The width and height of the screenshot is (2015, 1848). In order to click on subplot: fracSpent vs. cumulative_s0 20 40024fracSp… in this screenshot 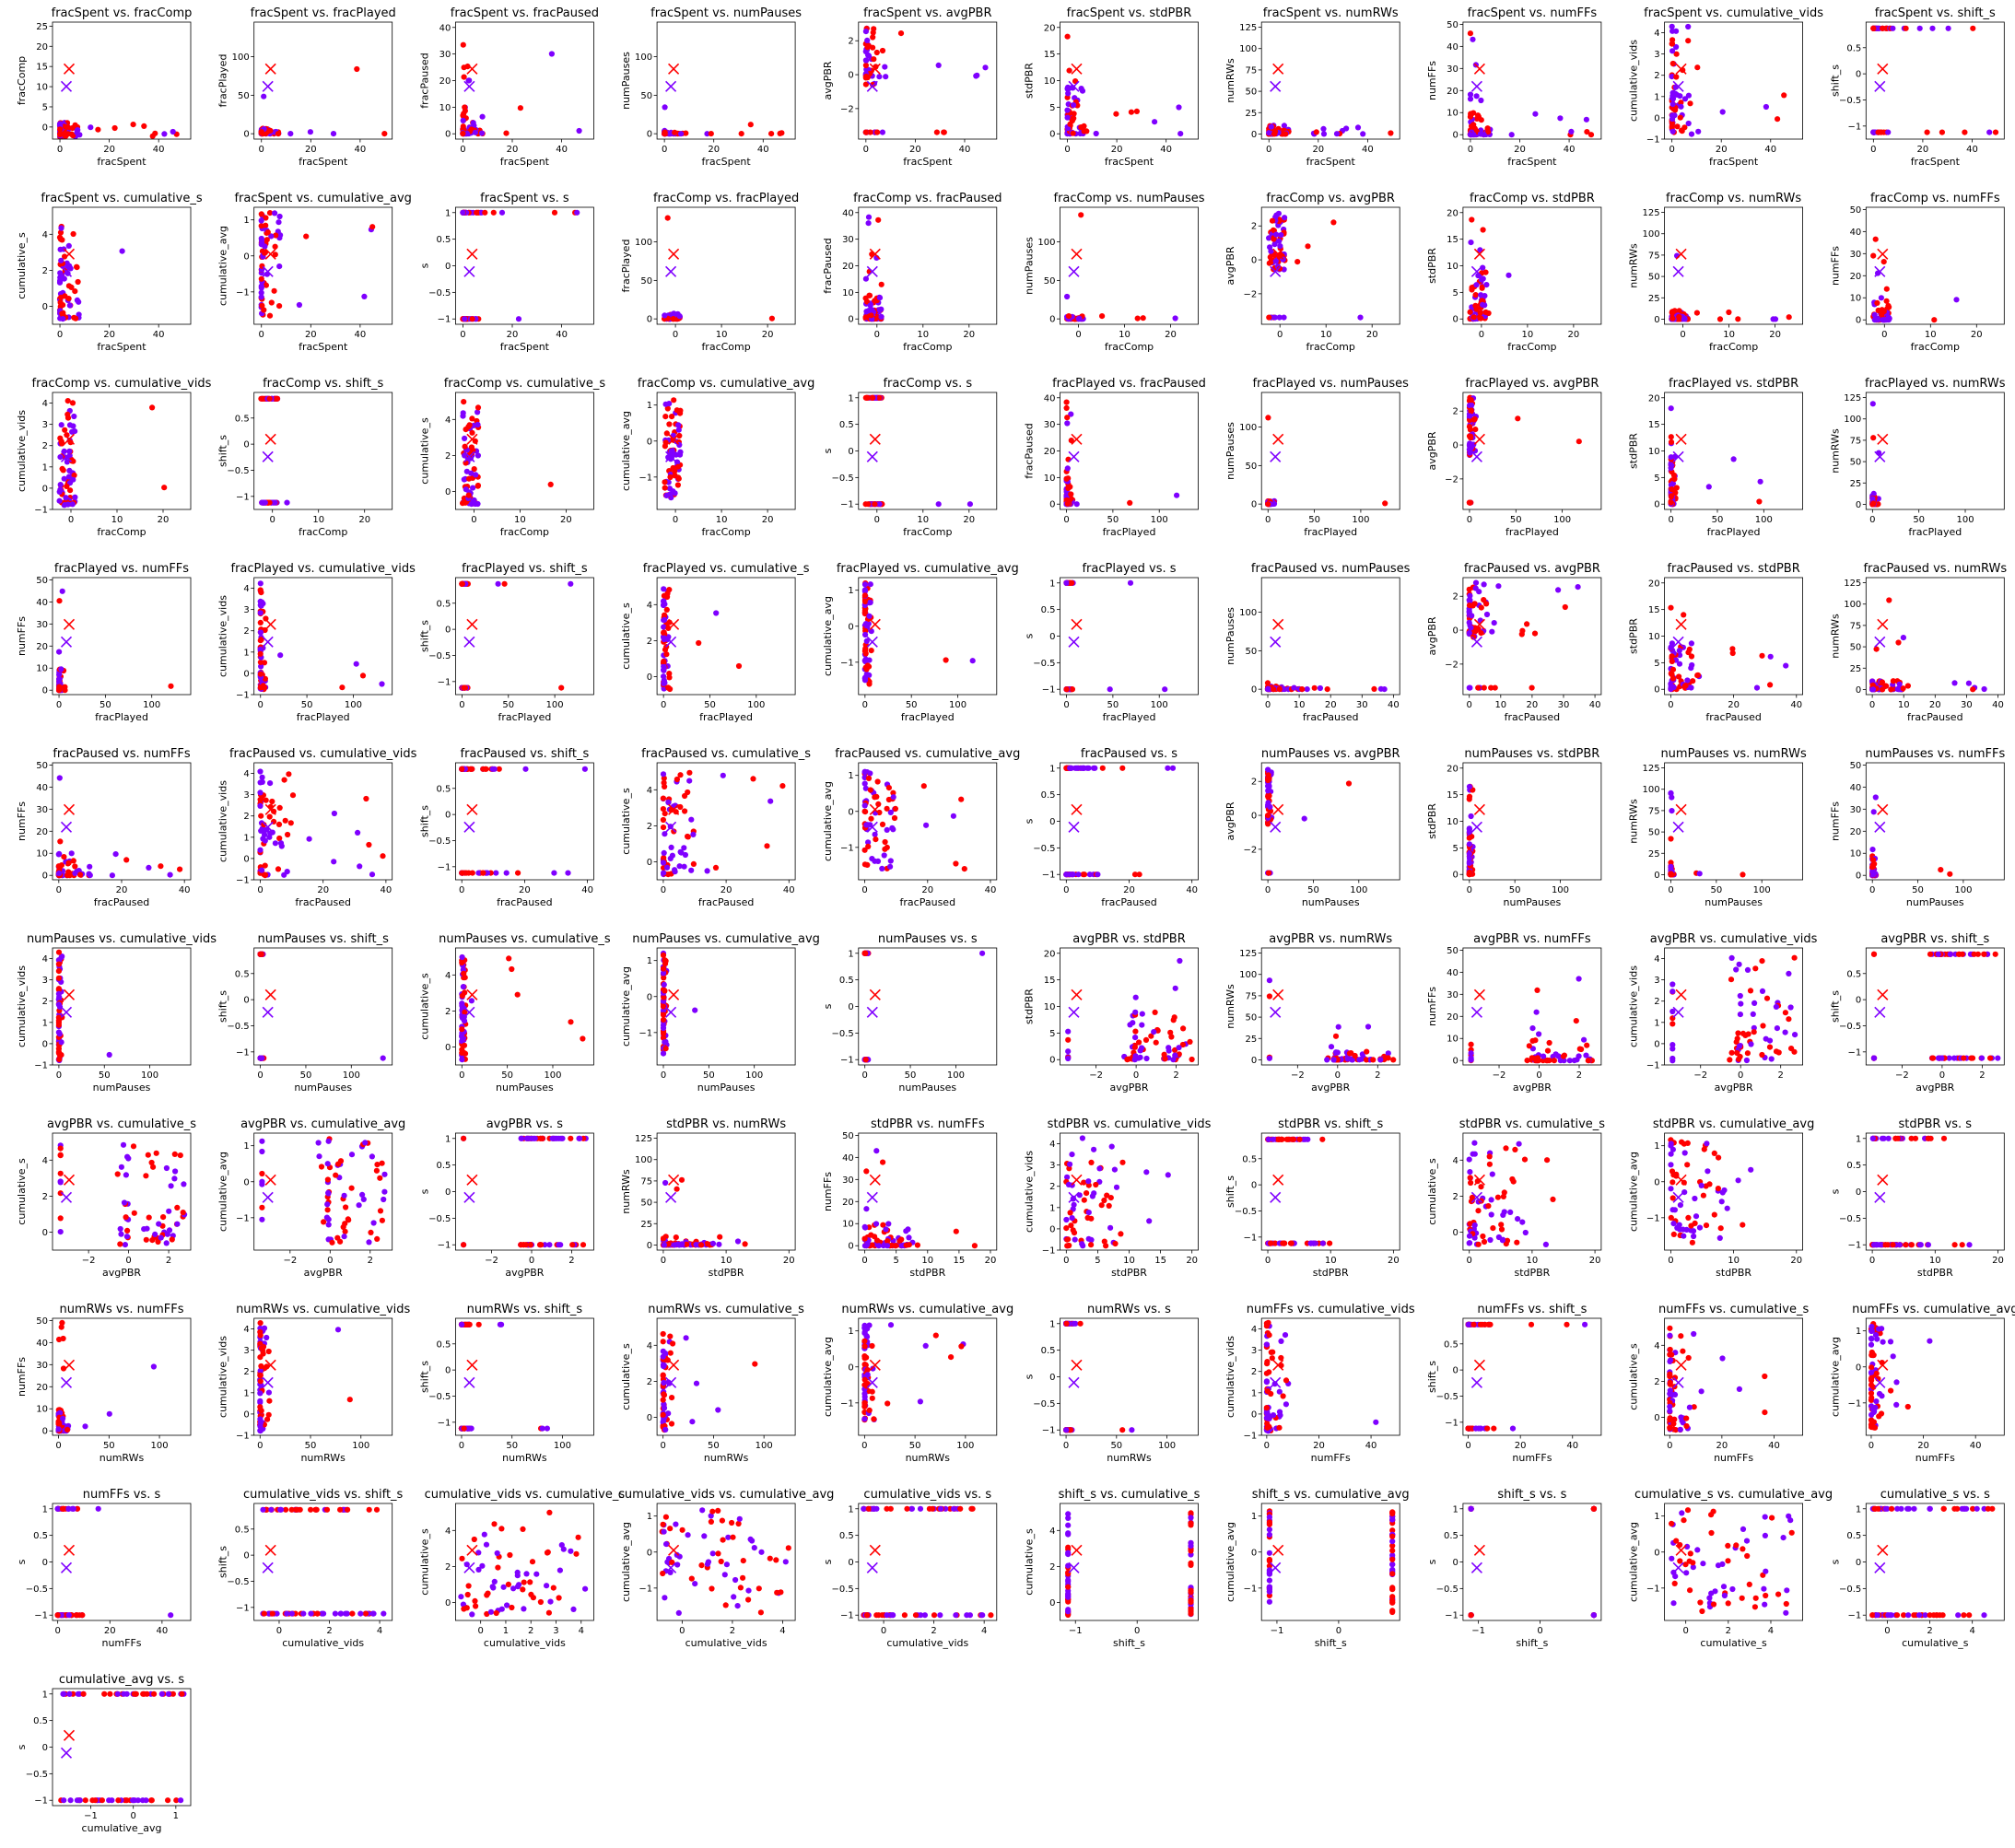, I will do `click(109, 272)`.